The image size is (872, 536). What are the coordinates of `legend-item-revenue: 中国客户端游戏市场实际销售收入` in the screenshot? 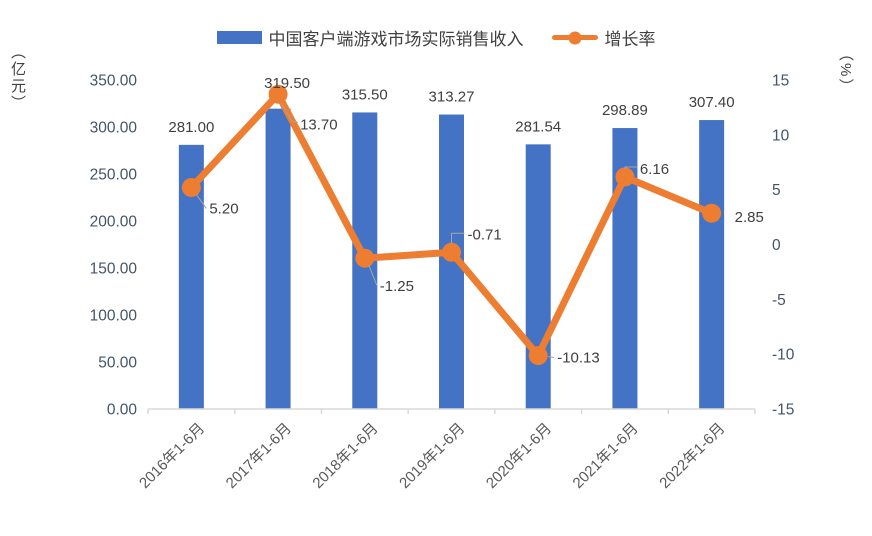 It's located at (370, 37).